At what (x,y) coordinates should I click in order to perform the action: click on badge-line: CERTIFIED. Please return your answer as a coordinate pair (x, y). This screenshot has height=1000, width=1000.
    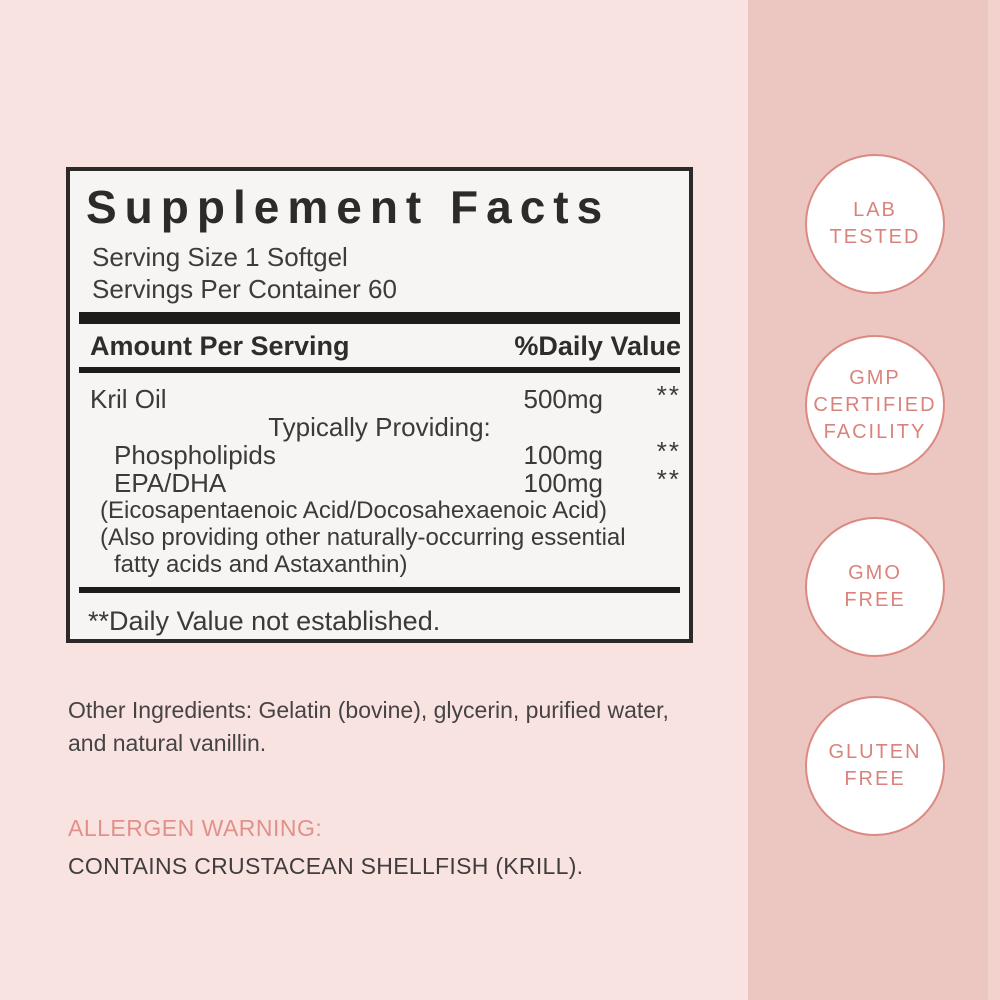
    Looking at the image, I should click on (875, 404).